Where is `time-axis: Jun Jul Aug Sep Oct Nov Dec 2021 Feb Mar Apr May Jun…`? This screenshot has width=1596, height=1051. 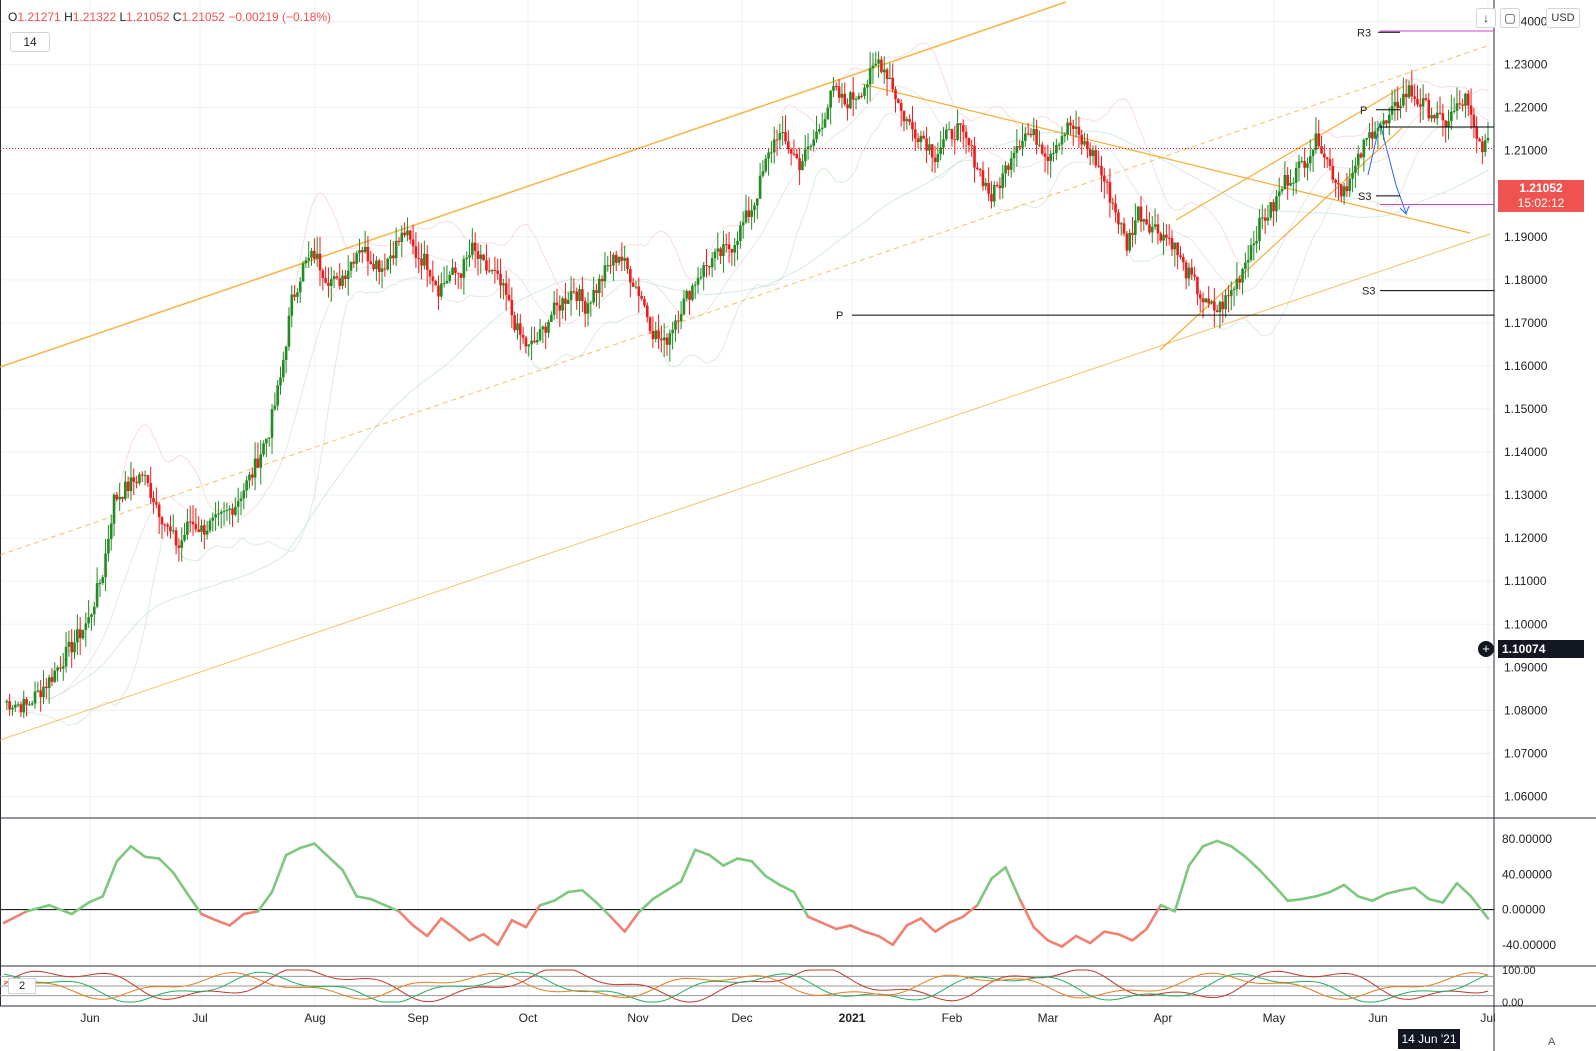 time-axis: Jun Jul Aug Sep Oct Nov Dec 2021 Feb Mar Apr May Jun… is located at coordinates (787, 1018).